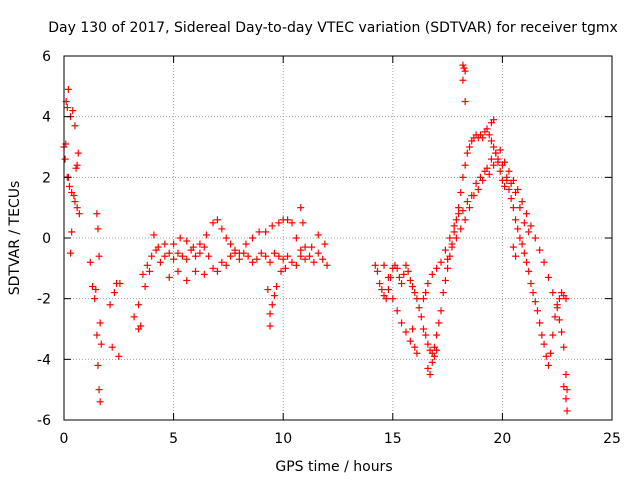 The width and height of the screenshot is (640, 484). What do you see at coordinates (393, 439) in the screenshot?
I see `x-tick-label: 15` at bounding box center [393, 439].